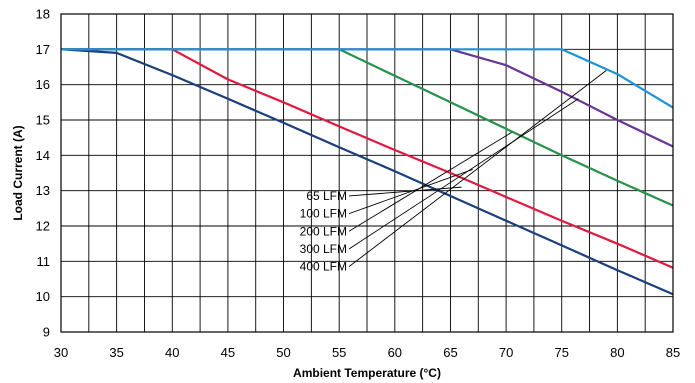 Image resolution: width=695 pixels, height=383 pixels. What do you see at coordinates (44, 261) in the screenshot?
I see `y-tick-label: 11` at bounding box center [44, 261].